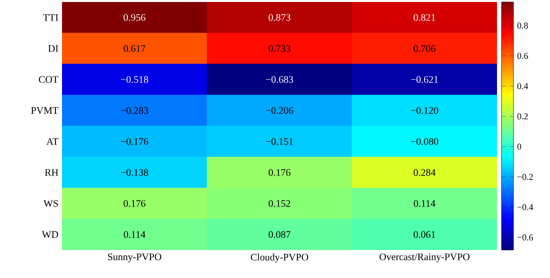 This screenshot has width=550, height=278. What do you see at coordinates (279, 141) in the screenshot?
I see `data-label: −0.151` at bounding box center [279, 141].